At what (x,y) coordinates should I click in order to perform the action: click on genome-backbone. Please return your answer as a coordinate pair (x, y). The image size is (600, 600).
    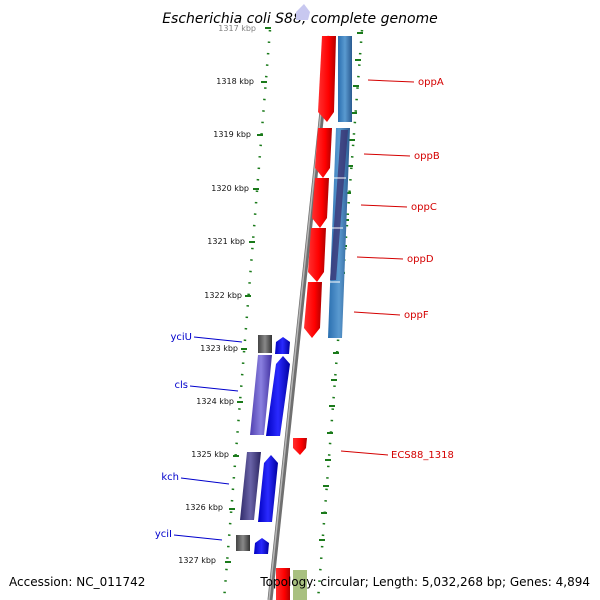
    Looking at the image, I should click on (300, 317).